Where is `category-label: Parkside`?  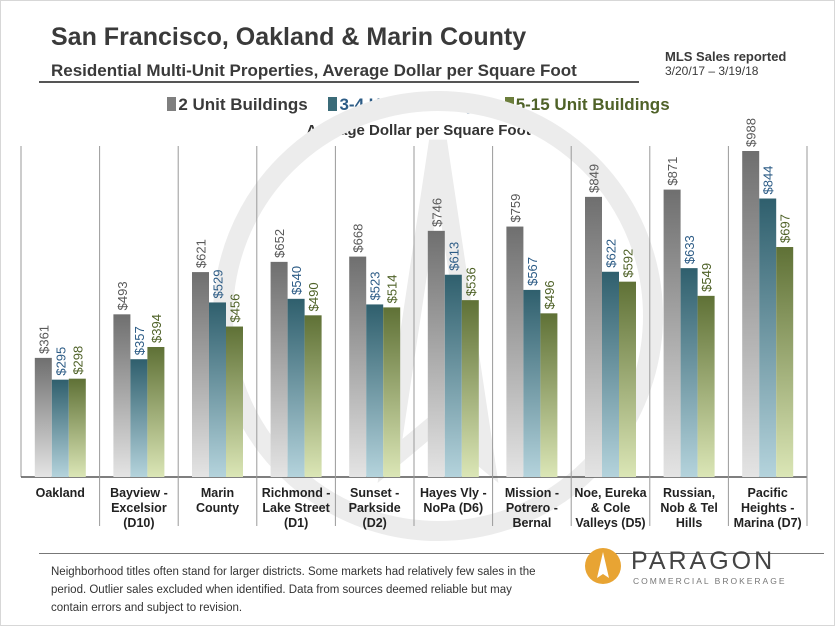 category-label: Parkside is located at coordinates (375, 508).